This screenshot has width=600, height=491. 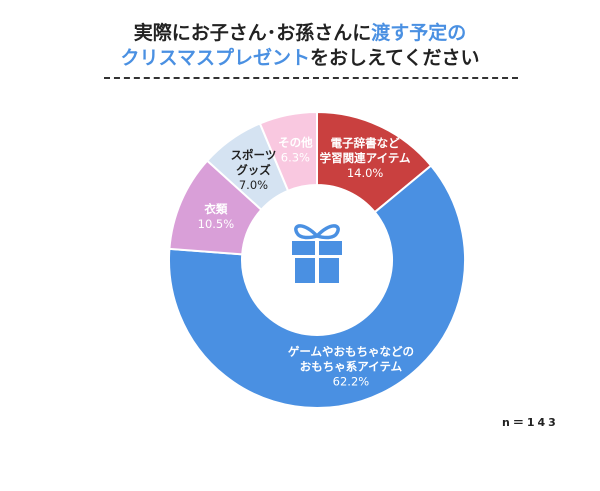 I want to click on slice-label-line: その他, so click(x=295, y=143).